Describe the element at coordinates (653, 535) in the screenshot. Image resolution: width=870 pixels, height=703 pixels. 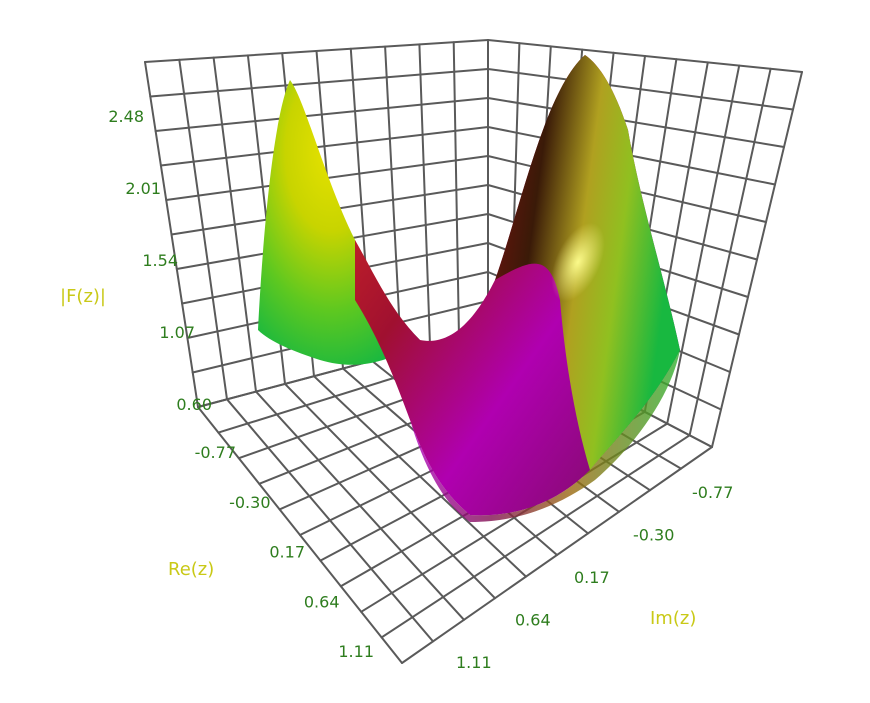
I see `y-axis-tick-label: -0.30` at that location.